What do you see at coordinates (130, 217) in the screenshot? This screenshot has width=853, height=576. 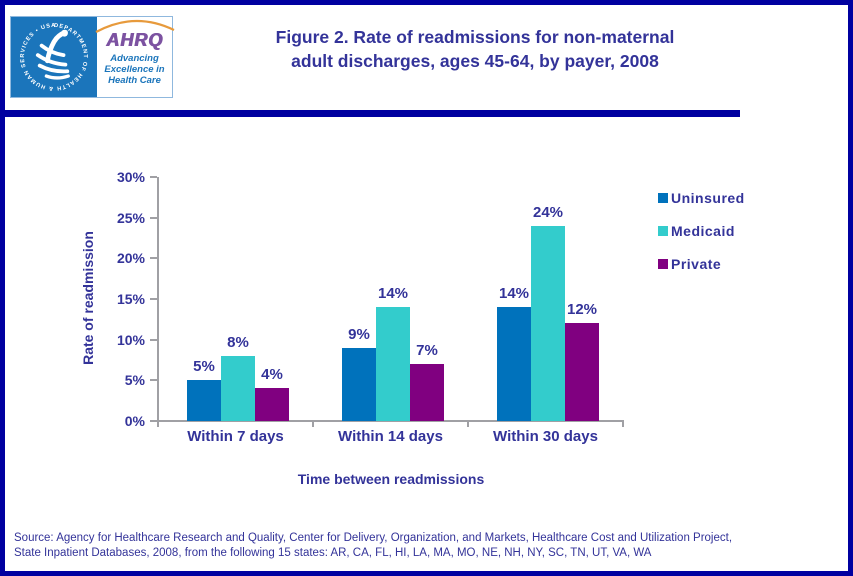 I see `y-tick-label: 25%` at bounding box center [130, 217].